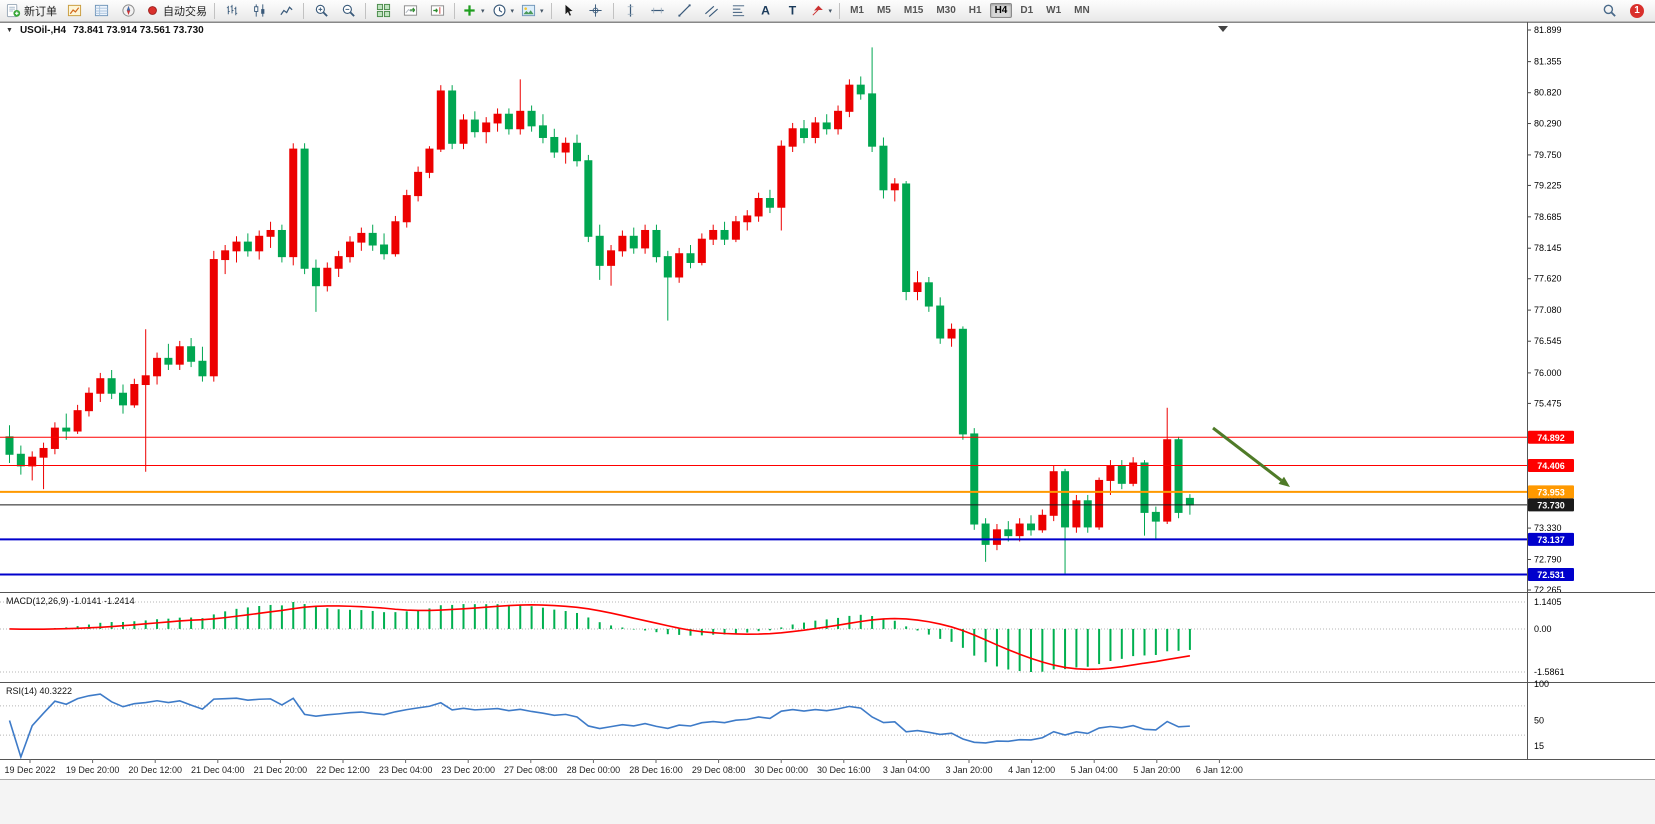 This screenshot has height=824, width=1655. Describe the element at coordinates (1548, 403) in the screenshot. I see `price-tick-label: 75.475` at that location.